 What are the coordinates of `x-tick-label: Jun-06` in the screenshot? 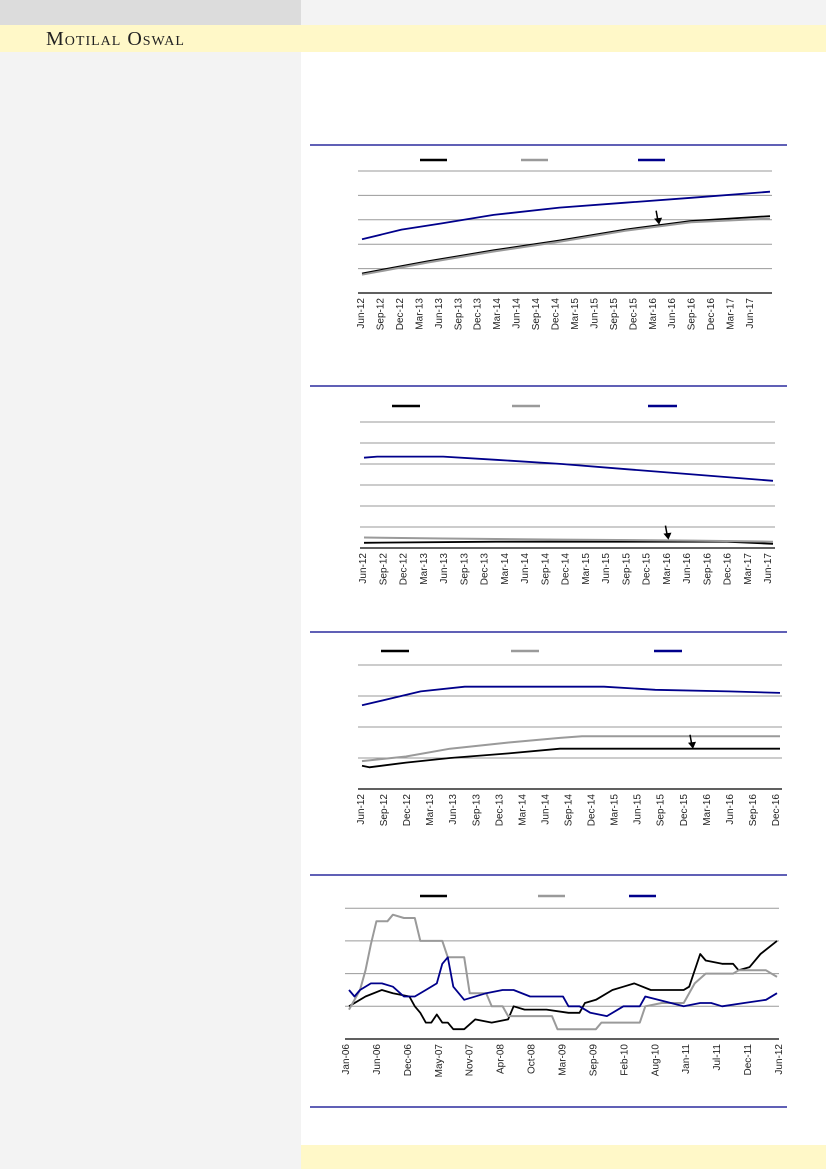 It's located at (377, 1059).